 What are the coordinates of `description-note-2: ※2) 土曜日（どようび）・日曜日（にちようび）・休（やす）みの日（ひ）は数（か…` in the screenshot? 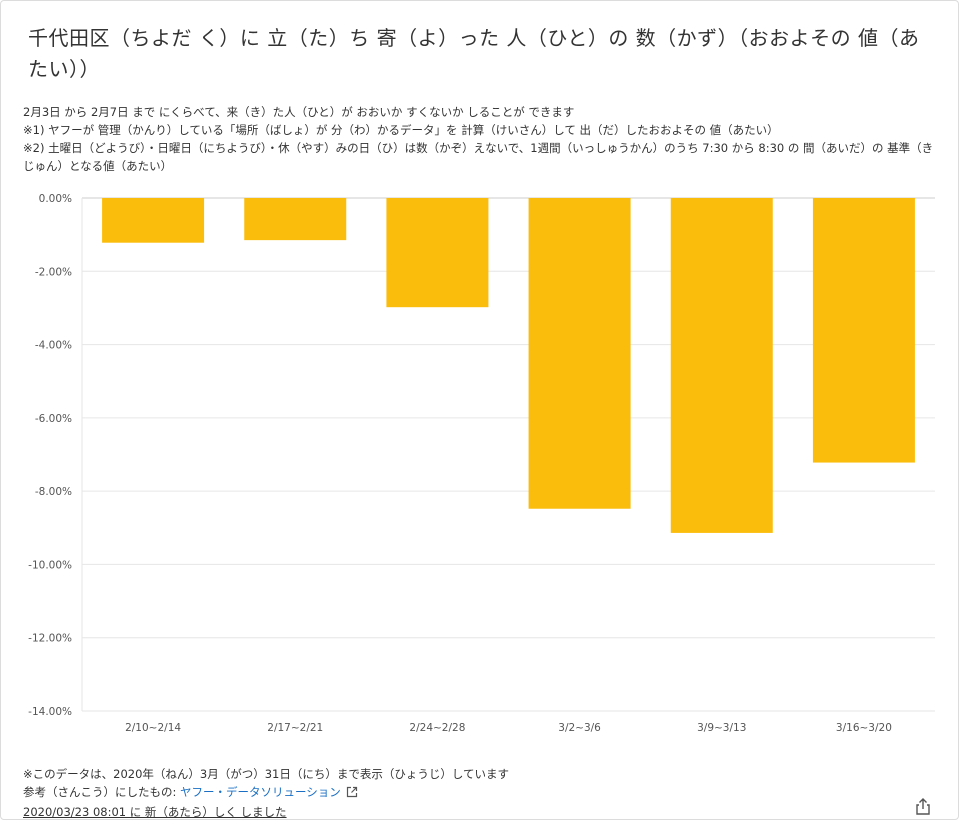 It's located at (478, 157).